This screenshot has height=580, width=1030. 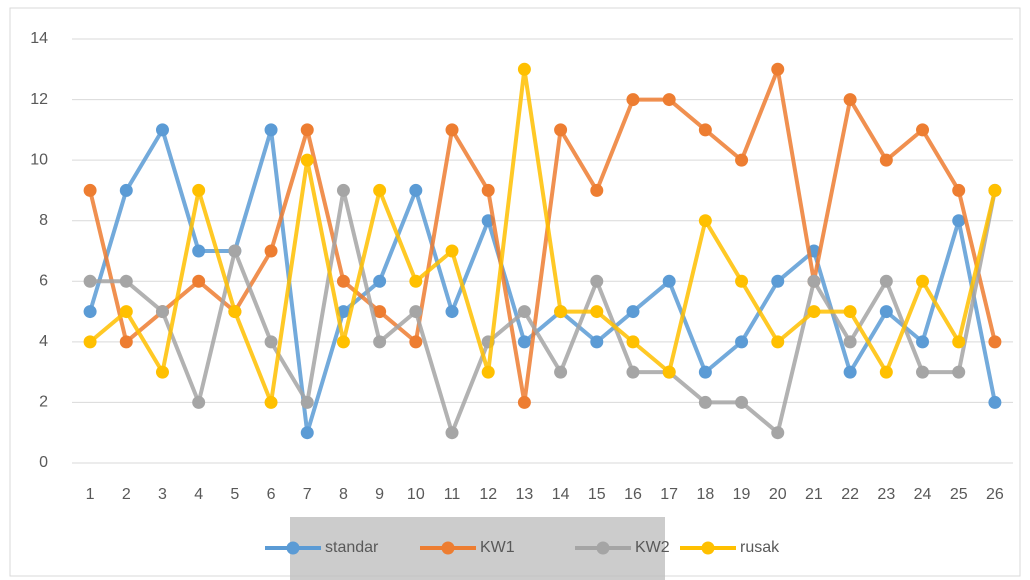 What do you see at coordinates (497, 547) in the screenshot?
I see `legend-label: KW1` at bounding box center [497, 547].